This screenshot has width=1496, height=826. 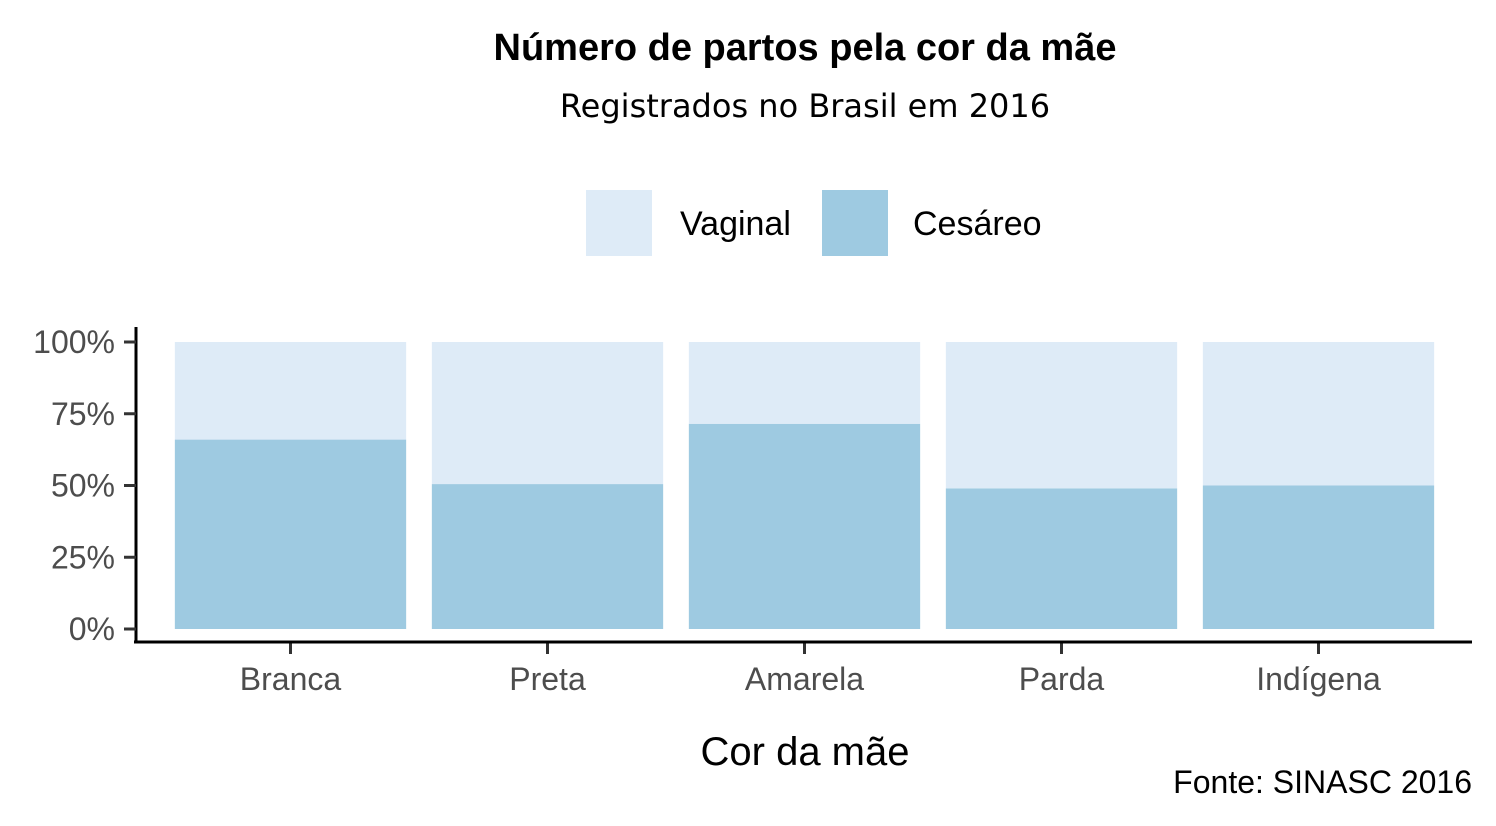 What do you see at coordinates (1318, 679) in the screenshot?
I see `x-tick-label: Indígena` at bounding box center [1318, 679].